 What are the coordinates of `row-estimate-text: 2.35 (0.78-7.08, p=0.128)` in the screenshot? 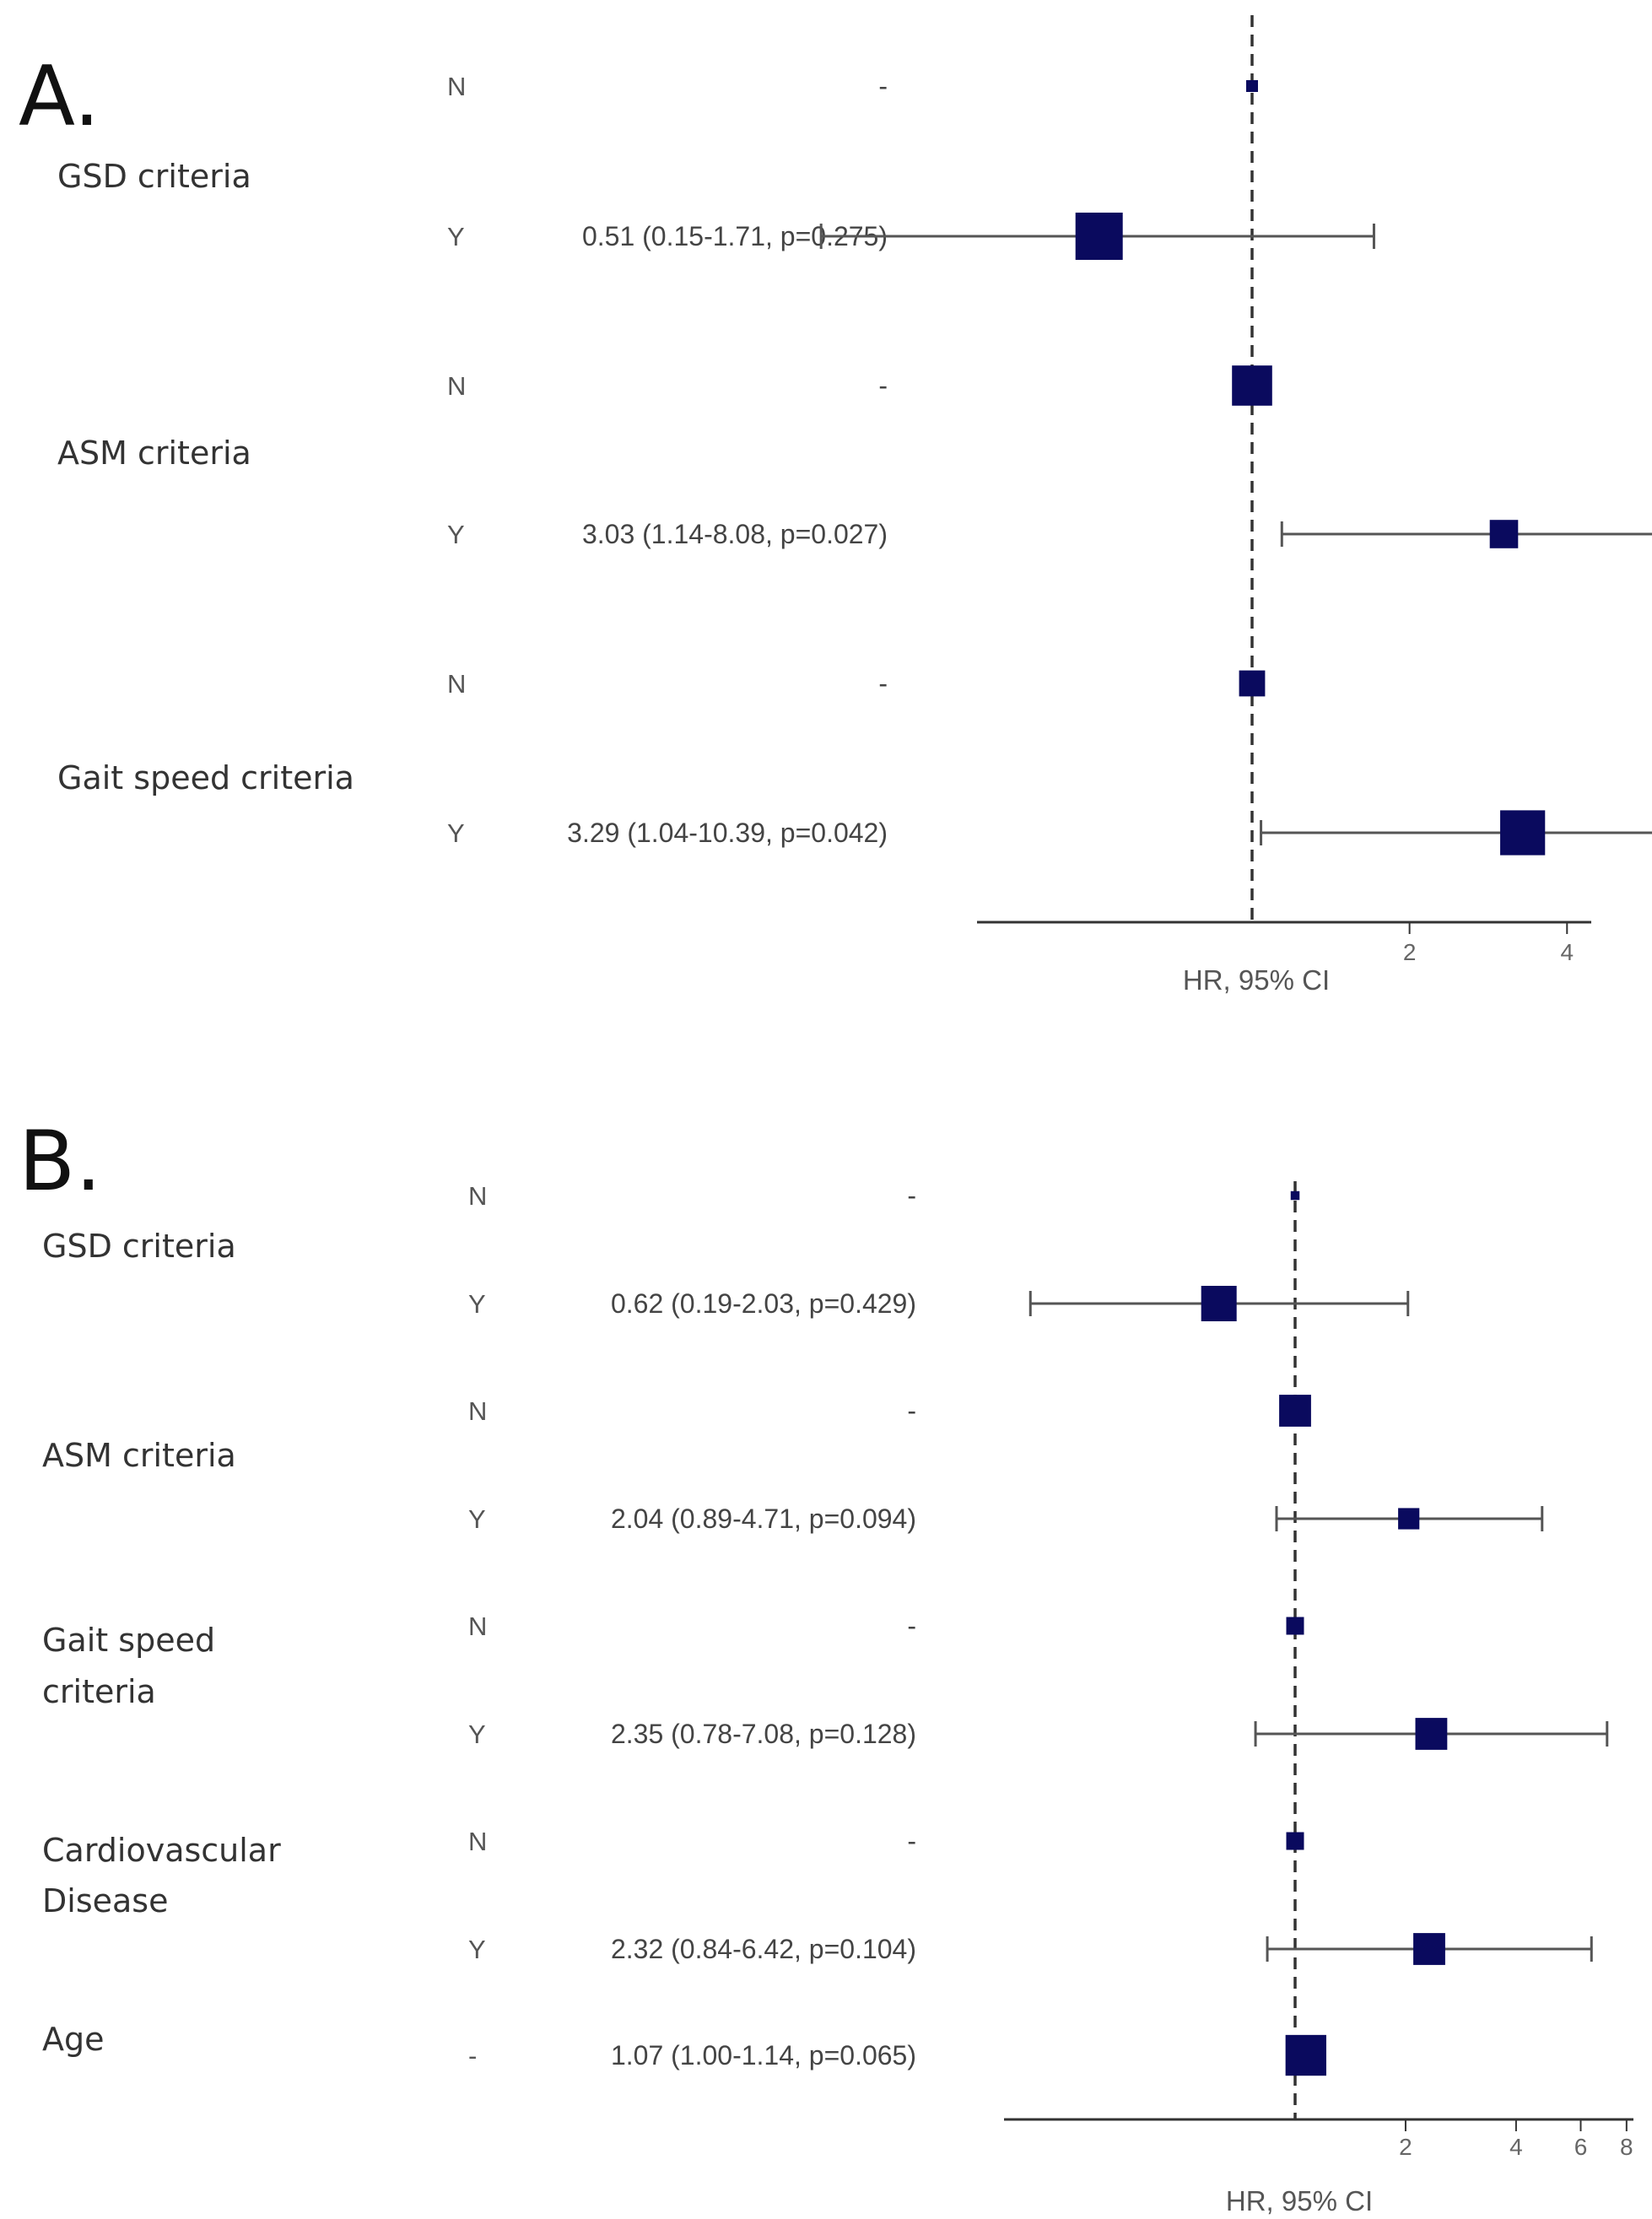 It's located at (763, 1734).